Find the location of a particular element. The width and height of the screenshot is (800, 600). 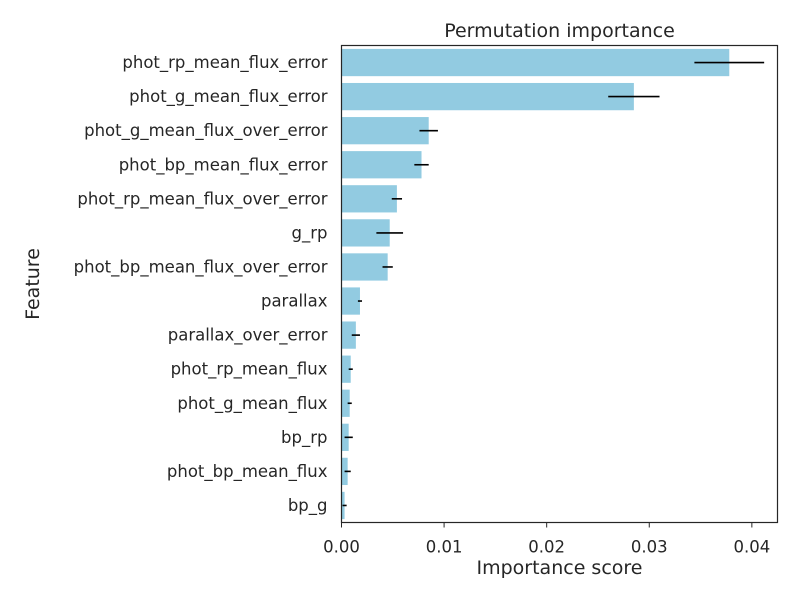

y-tick-label-parallax: parallax is located at coordinates (294, 301).